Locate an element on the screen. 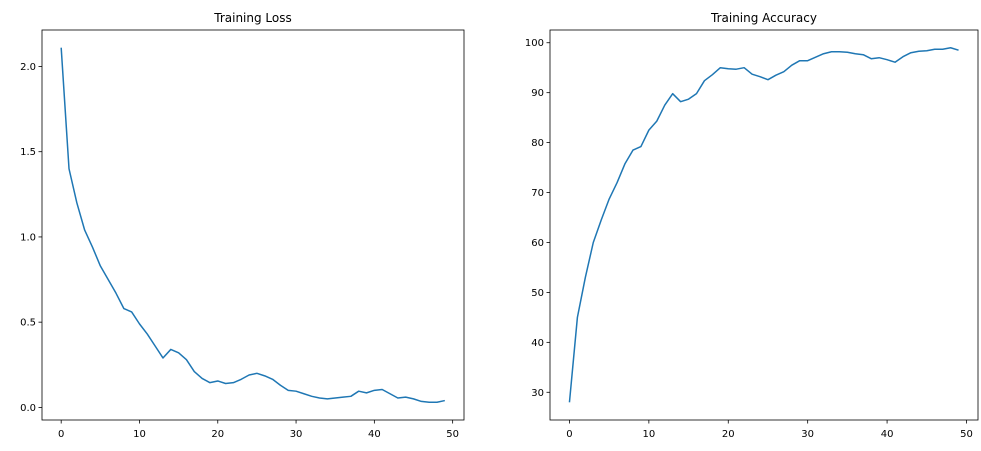 The image size is (981, 451). y-tick-label: 70 is located at coordinates (537, 193).